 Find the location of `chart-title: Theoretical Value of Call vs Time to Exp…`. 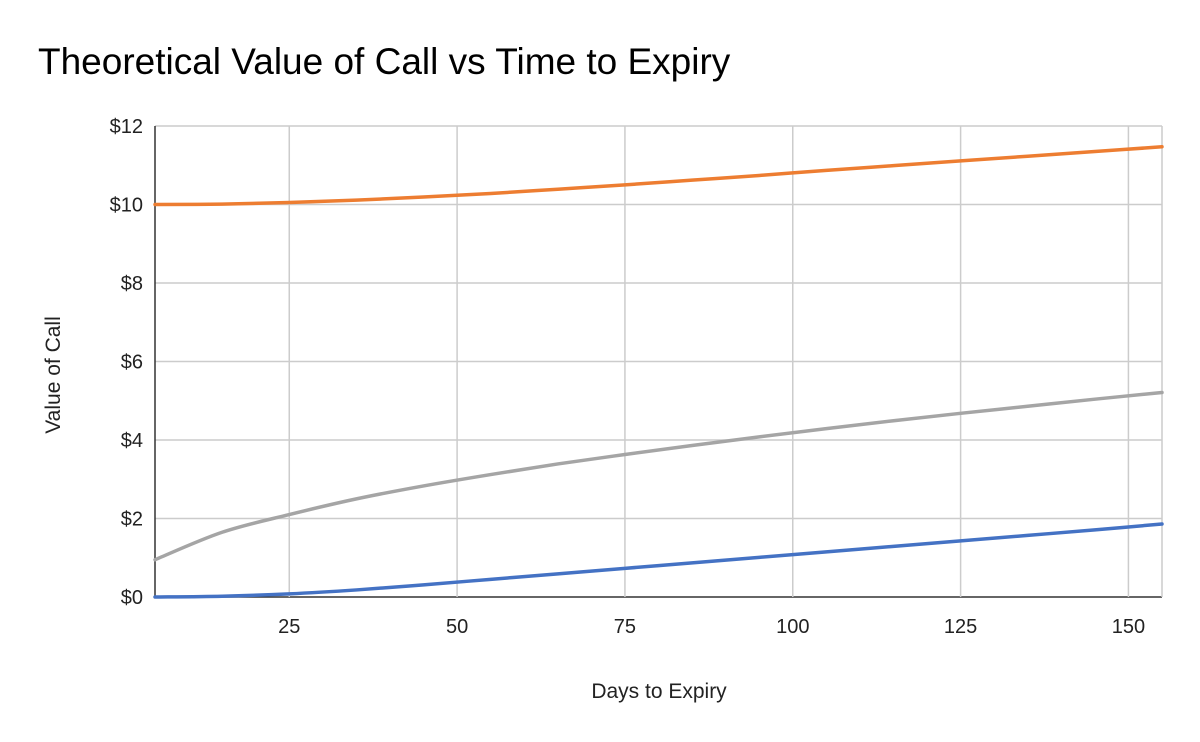

chart-title: Theoretical Value of Call vs Time to Exp… is located at coordinates (384, 61).